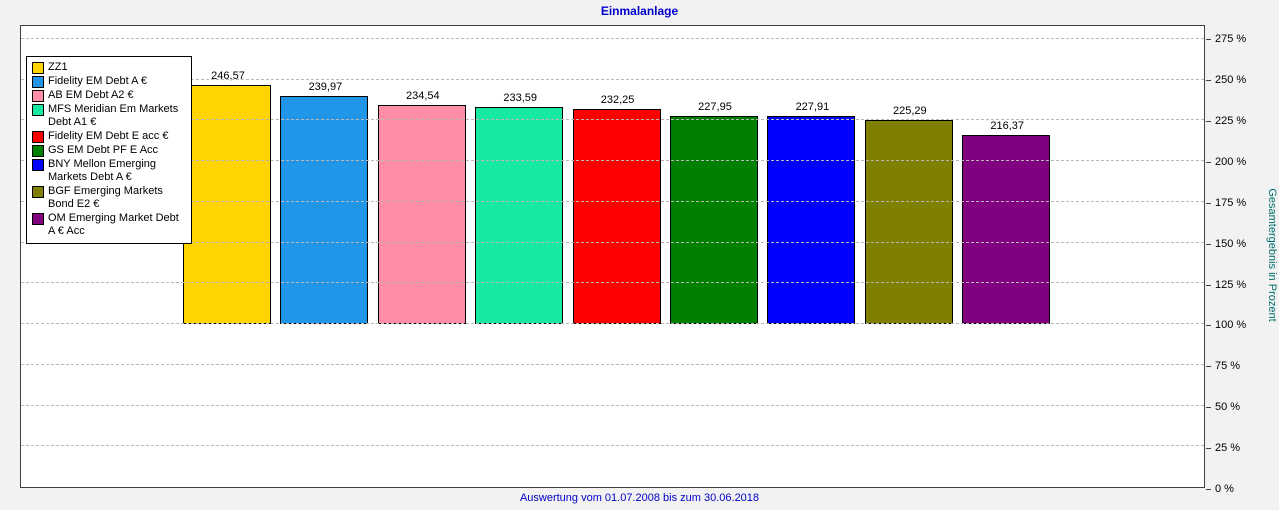 The width and height of the screenshot is (1279, 510). I want to click on y-tick-label: 275 %, so click(1226, 39).